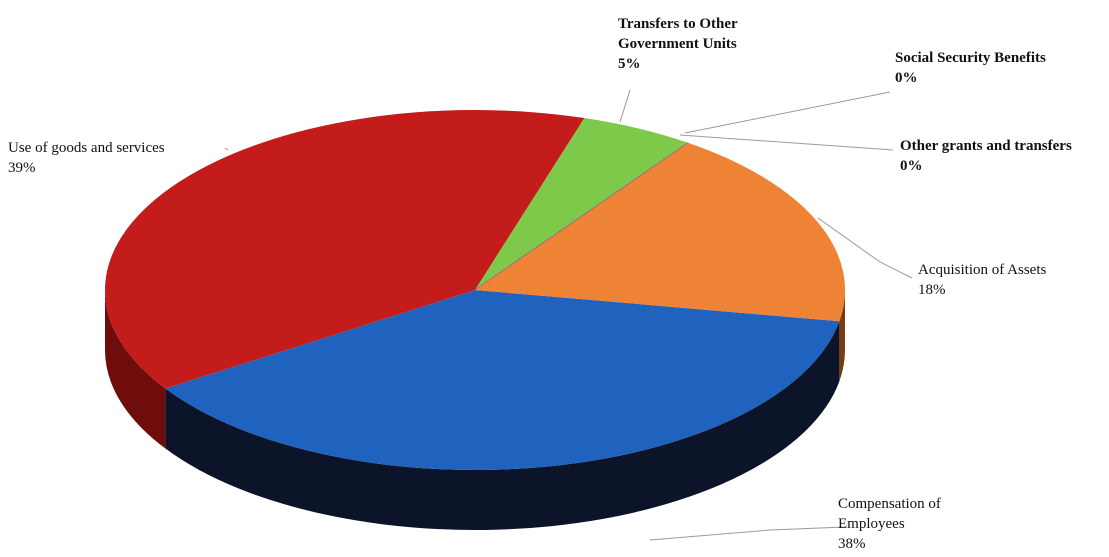  Describe the element at coordinates (842, 336) in the screenshot. I see `wall-acquisition-of-assets` at that location.